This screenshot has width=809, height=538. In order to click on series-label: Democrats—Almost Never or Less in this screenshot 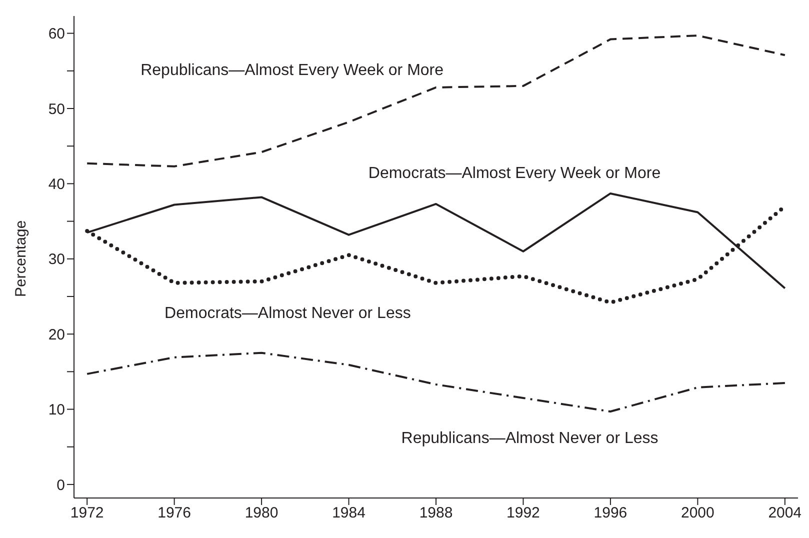, I will do `click(287, 313)`.